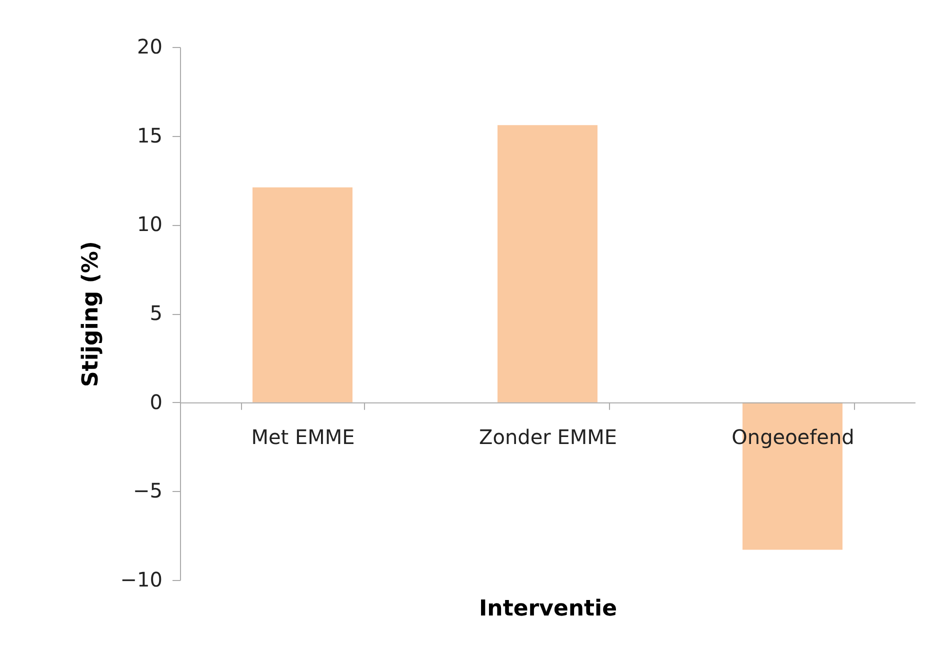 This screenshot has height=661, width=936. I want to click on y-tick-label: 0, so click(156, 402).